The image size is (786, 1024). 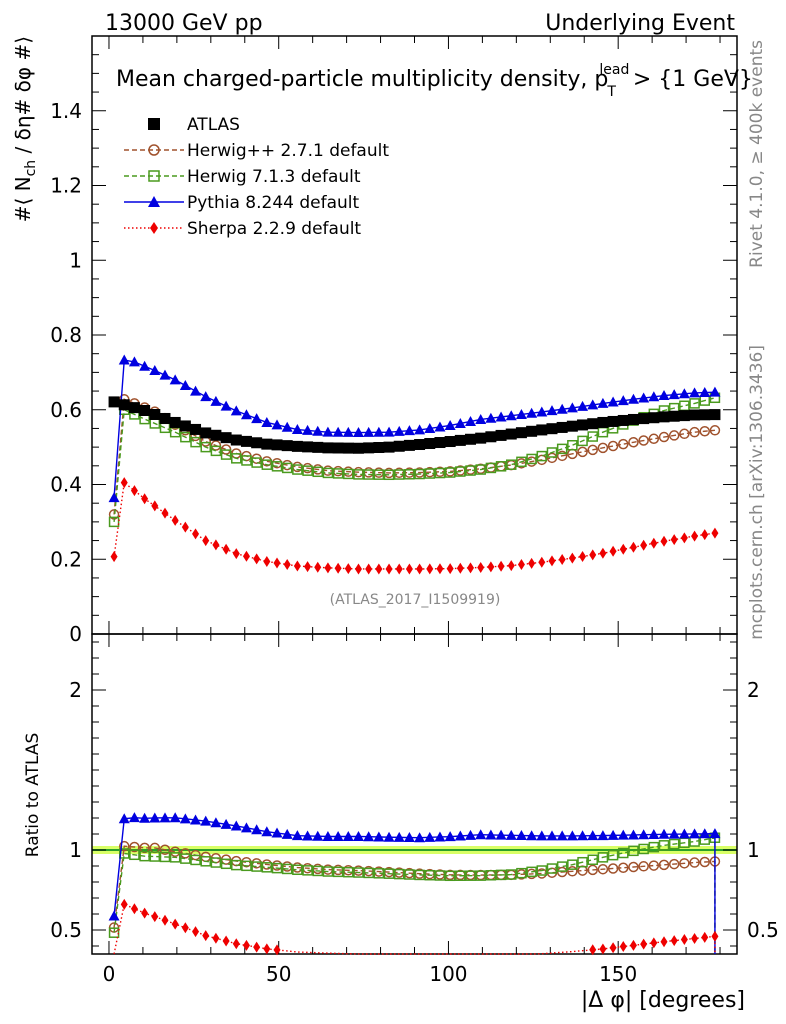 I want to click on ratio-series-sherpa, so click(x=416, y=927).